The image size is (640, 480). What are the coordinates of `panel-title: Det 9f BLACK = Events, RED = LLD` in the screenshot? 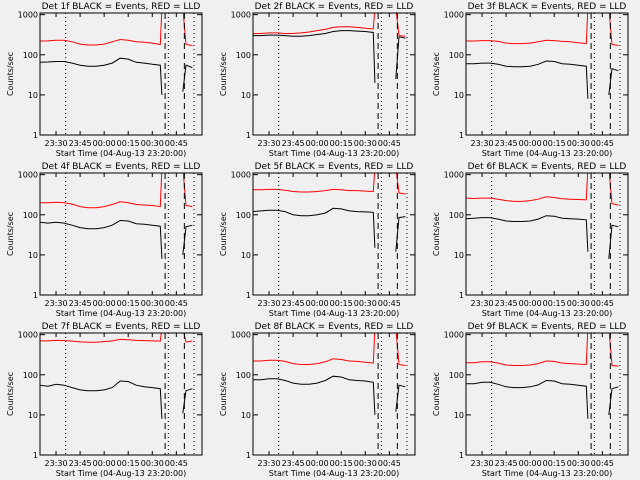 It's located at (547, 327).